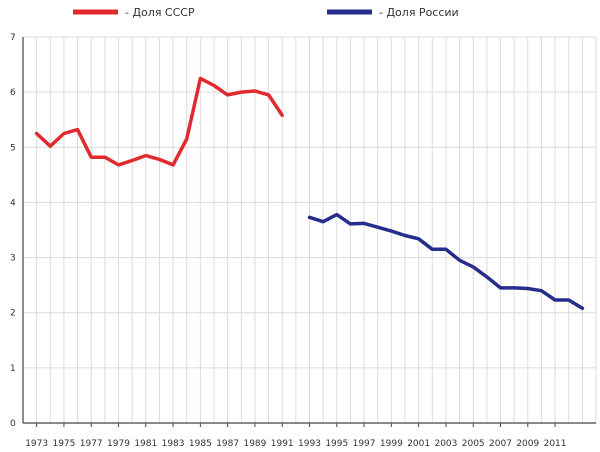 The image size is (600, 452). Describe the element at coordinates (473, 444) in the screenshot. I see `x-tick-label: 2005` at that location.